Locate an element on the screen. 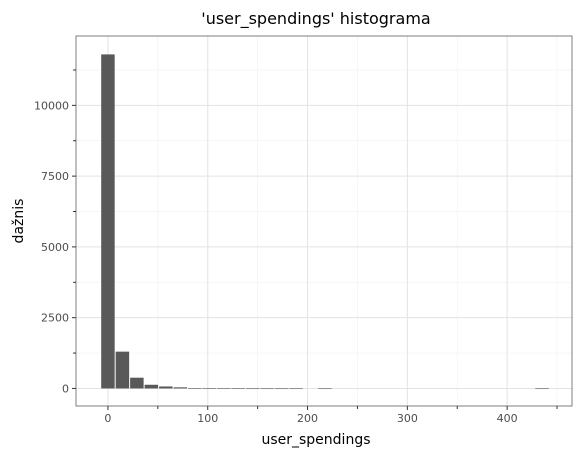 Image resolution: width=582 pixels, height=462 pixels. x-tick-label: 200 is located at coordinates (307, 418).